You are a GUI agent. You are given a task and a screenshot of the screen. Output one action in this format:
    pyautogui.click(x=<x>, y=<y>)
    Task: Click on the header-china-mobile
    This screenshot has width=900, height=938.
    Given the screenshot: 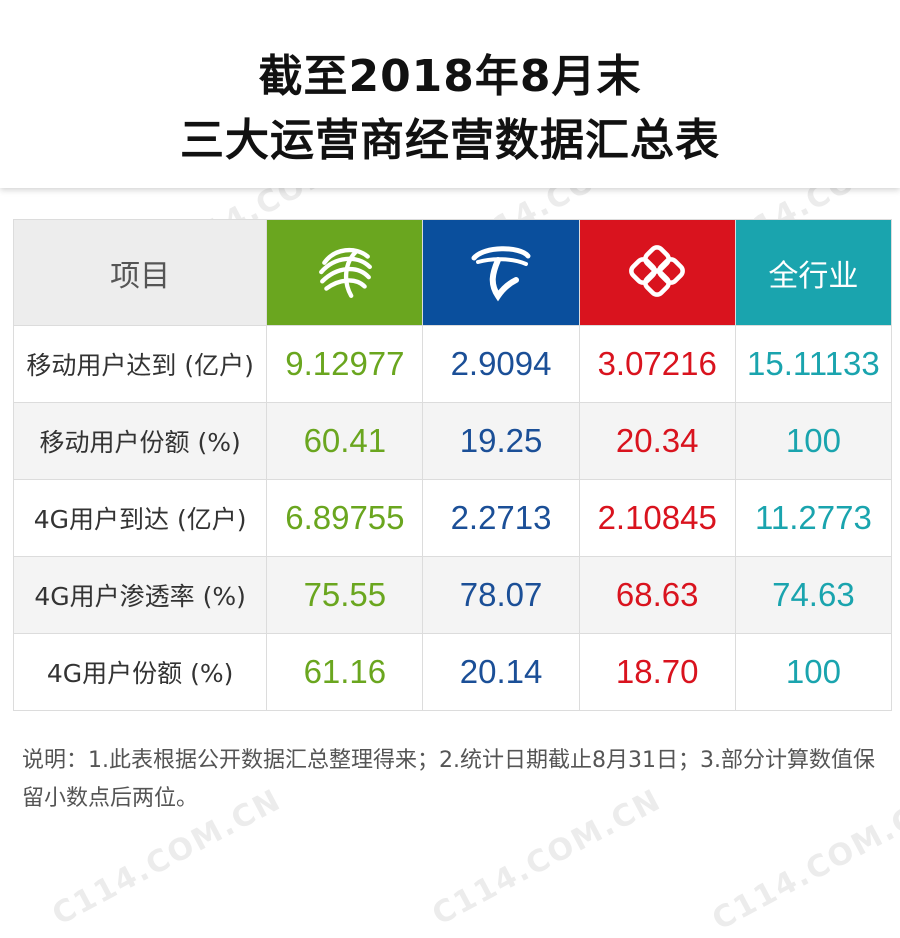 What is the action you would take?
    pyautogui.click(x=345, y=272)
    